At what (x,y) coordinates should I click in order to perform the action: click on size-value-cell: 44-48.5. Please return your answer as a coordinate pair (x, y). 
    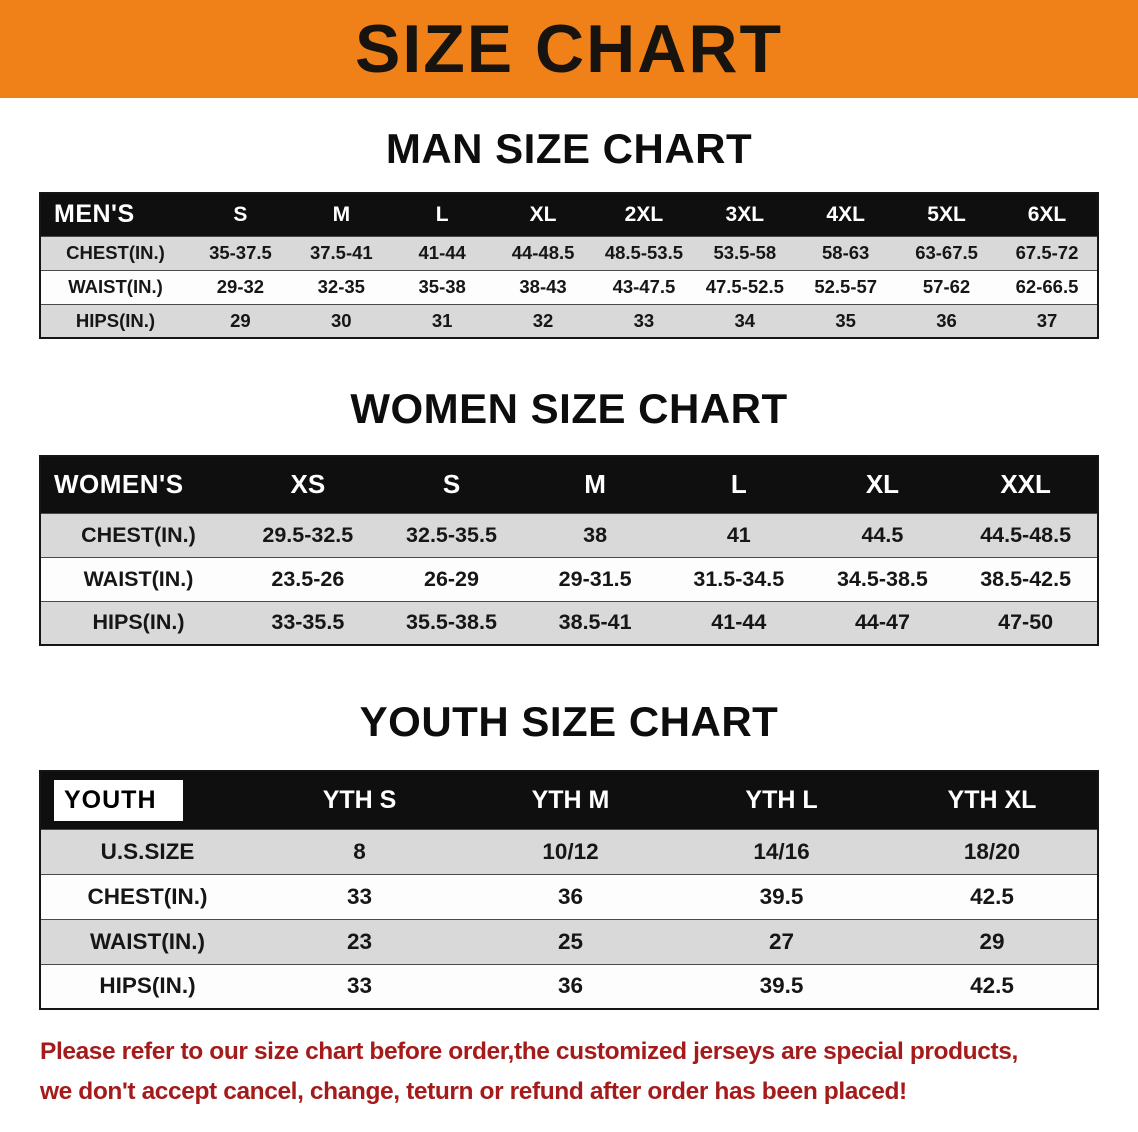
    Looking at the image, I should click on (543, 252).